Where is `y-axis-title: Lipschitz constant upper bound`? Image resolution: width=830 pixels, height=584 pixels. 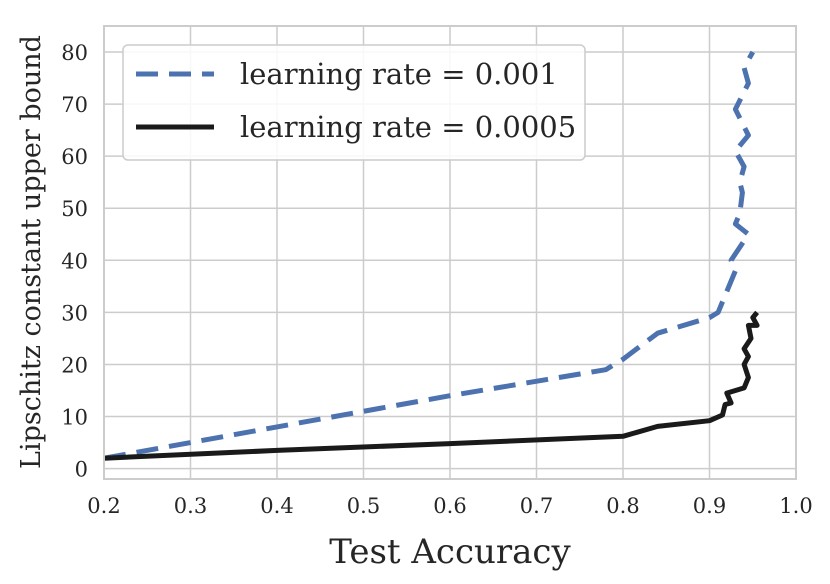 y-axis-title: Lipschitz constant upper bound is located at coordinates (31, 252).